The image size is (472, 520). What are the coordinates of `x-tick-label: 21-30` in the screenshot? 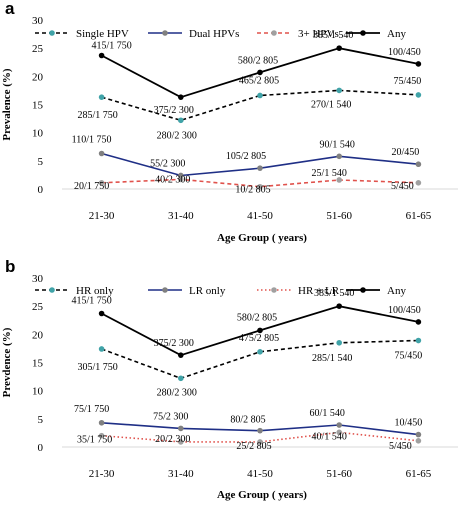 It's located at (102, 216).